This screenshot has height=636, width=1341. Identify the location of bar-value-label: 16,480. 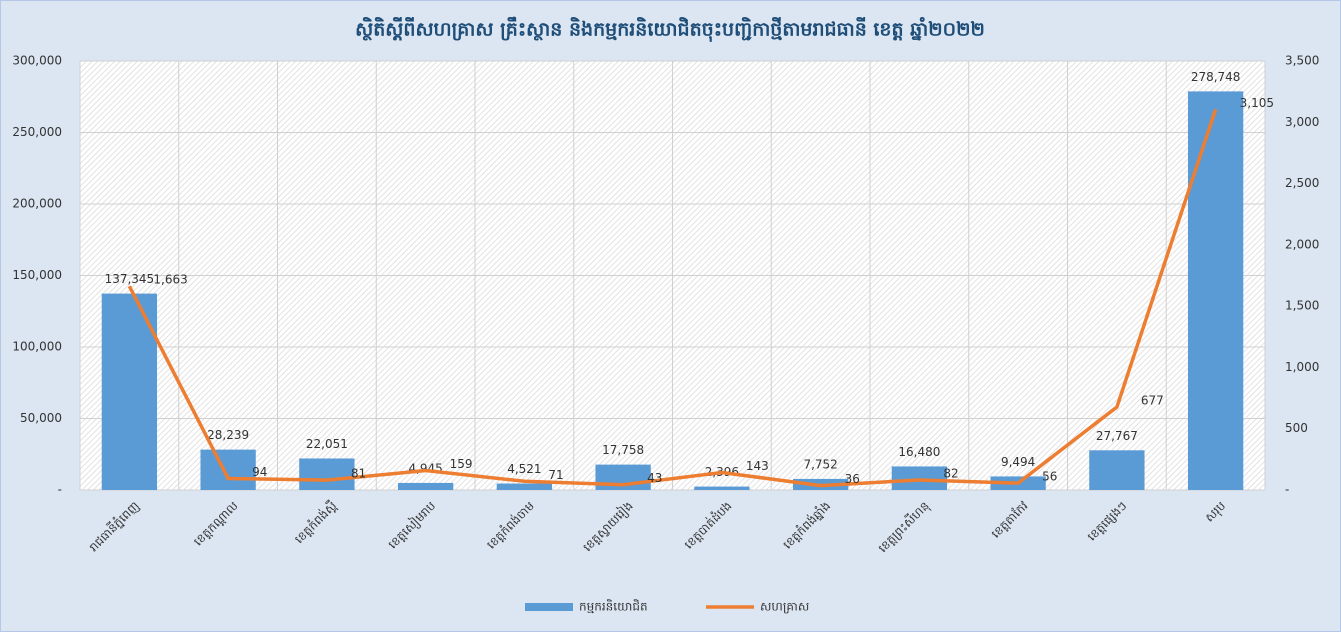
(919, 452).